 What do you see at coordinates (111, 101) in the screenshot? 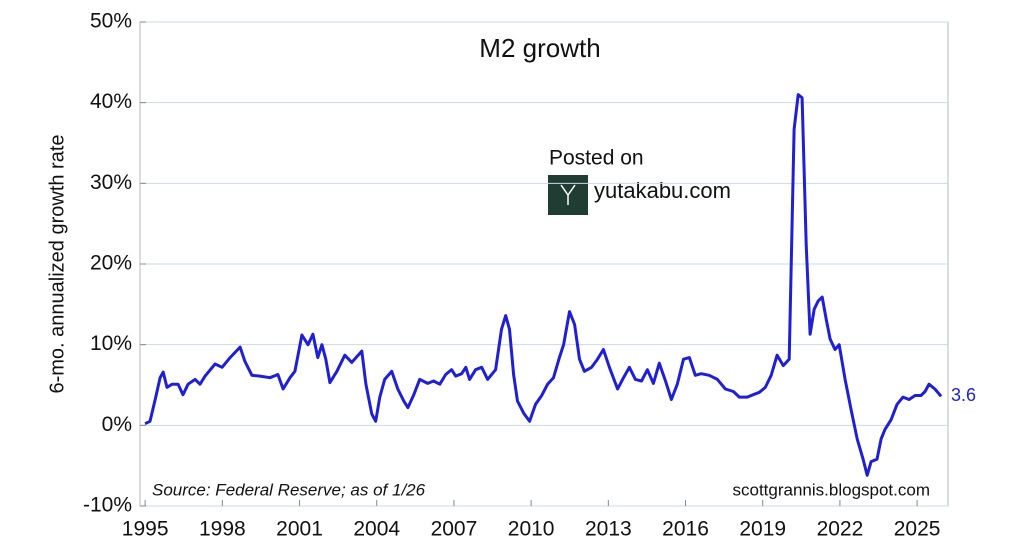
I see `y-tick-label: 40%` at bounding box center [111, 101].